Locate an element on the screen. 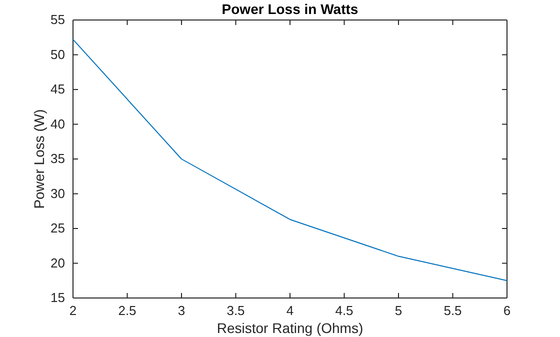 This screenshot has width=560, height=337. y-tick-label: 25 is located at coordinates (57, 228).